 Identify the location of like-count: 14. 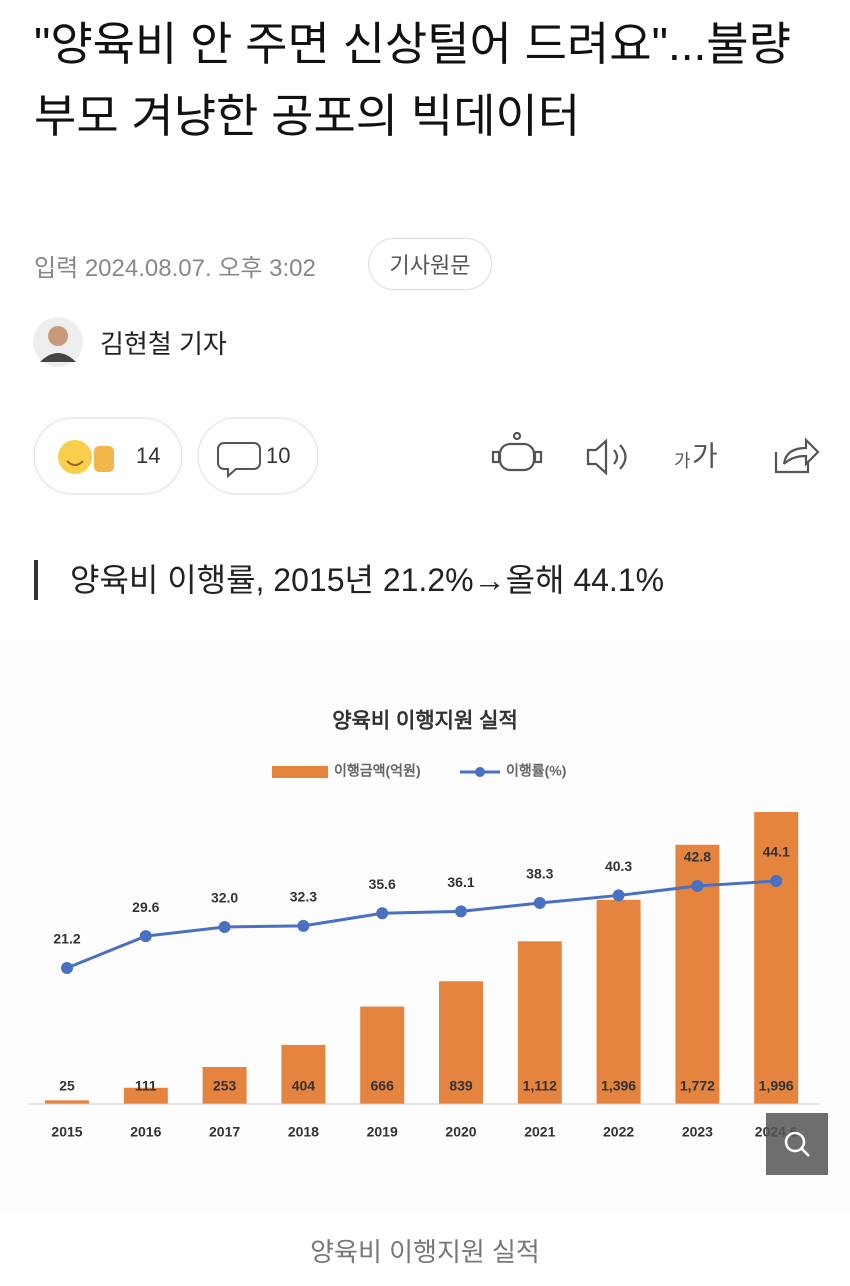
(148, 455).